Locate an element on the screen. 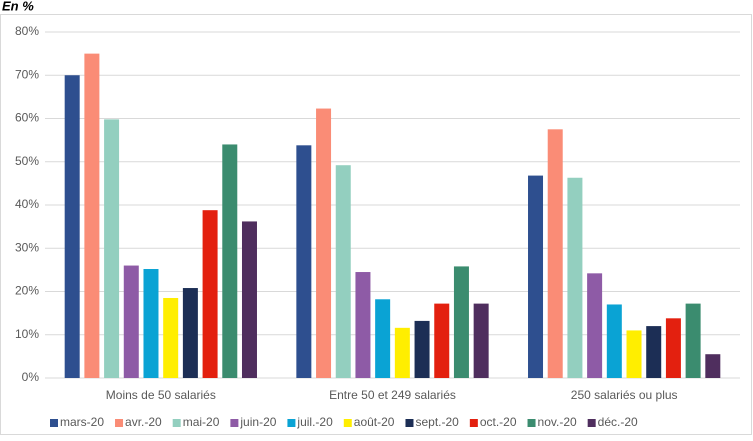  y-tick-label: 60% is located at coordinates (27, 118).